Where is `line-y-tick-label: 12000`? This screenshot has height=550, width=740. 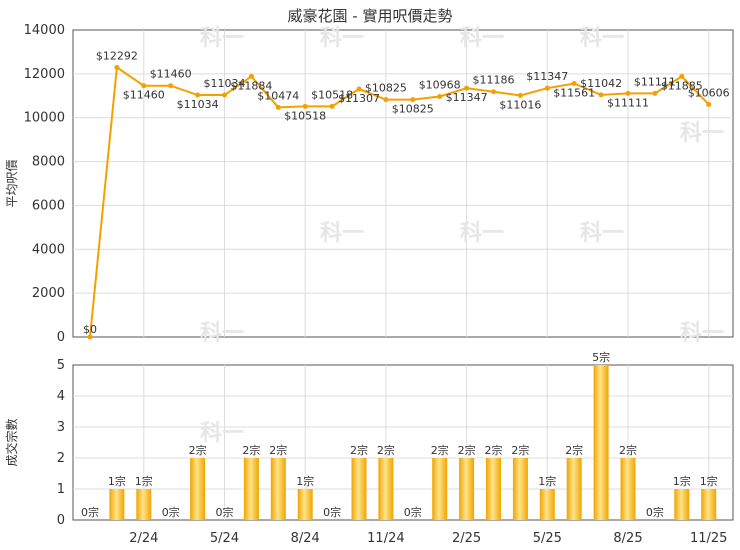
line-y-tick-label: 12000 is located at coordinates (44, 74).